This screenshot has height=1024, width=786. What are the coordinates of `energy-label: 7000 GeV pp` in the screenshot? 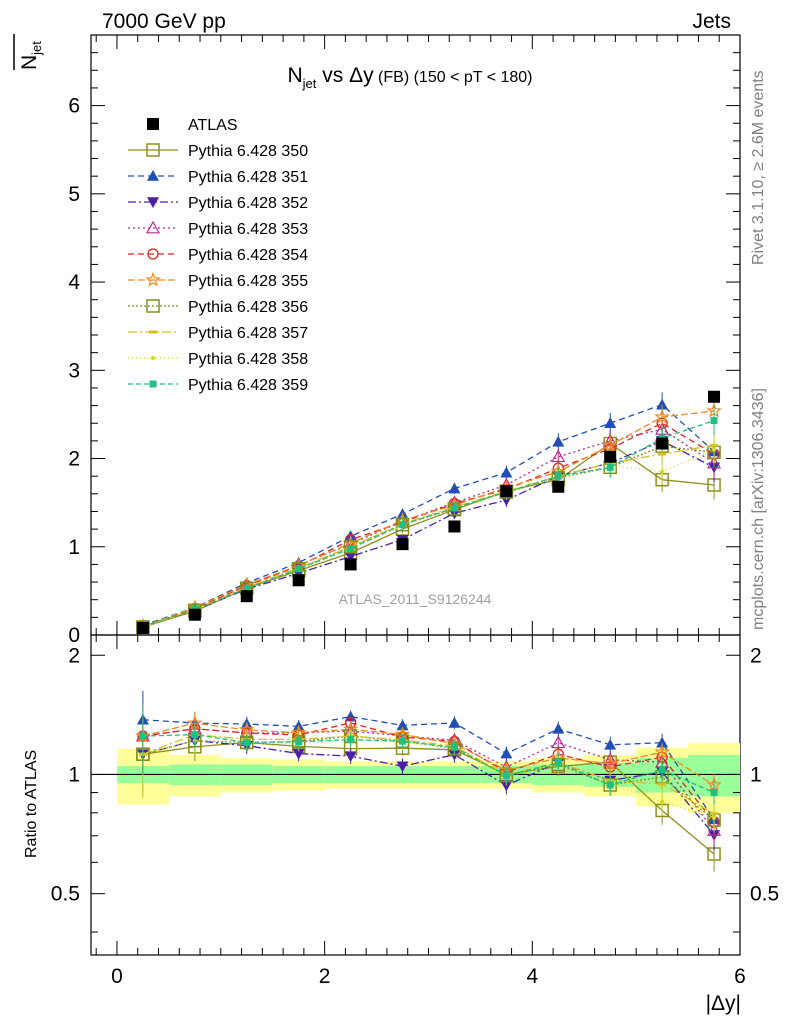 It's located at (164, 21).